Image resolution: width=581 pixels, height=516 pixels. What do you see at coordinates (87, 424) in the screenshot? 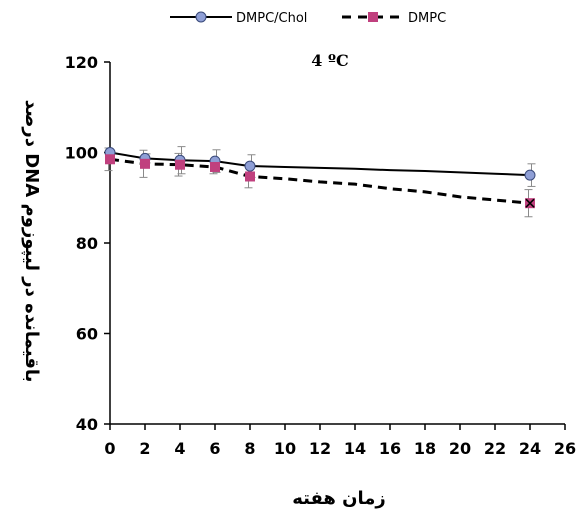
I see `y-tick-label: 40` at bounding box center [87, 424].